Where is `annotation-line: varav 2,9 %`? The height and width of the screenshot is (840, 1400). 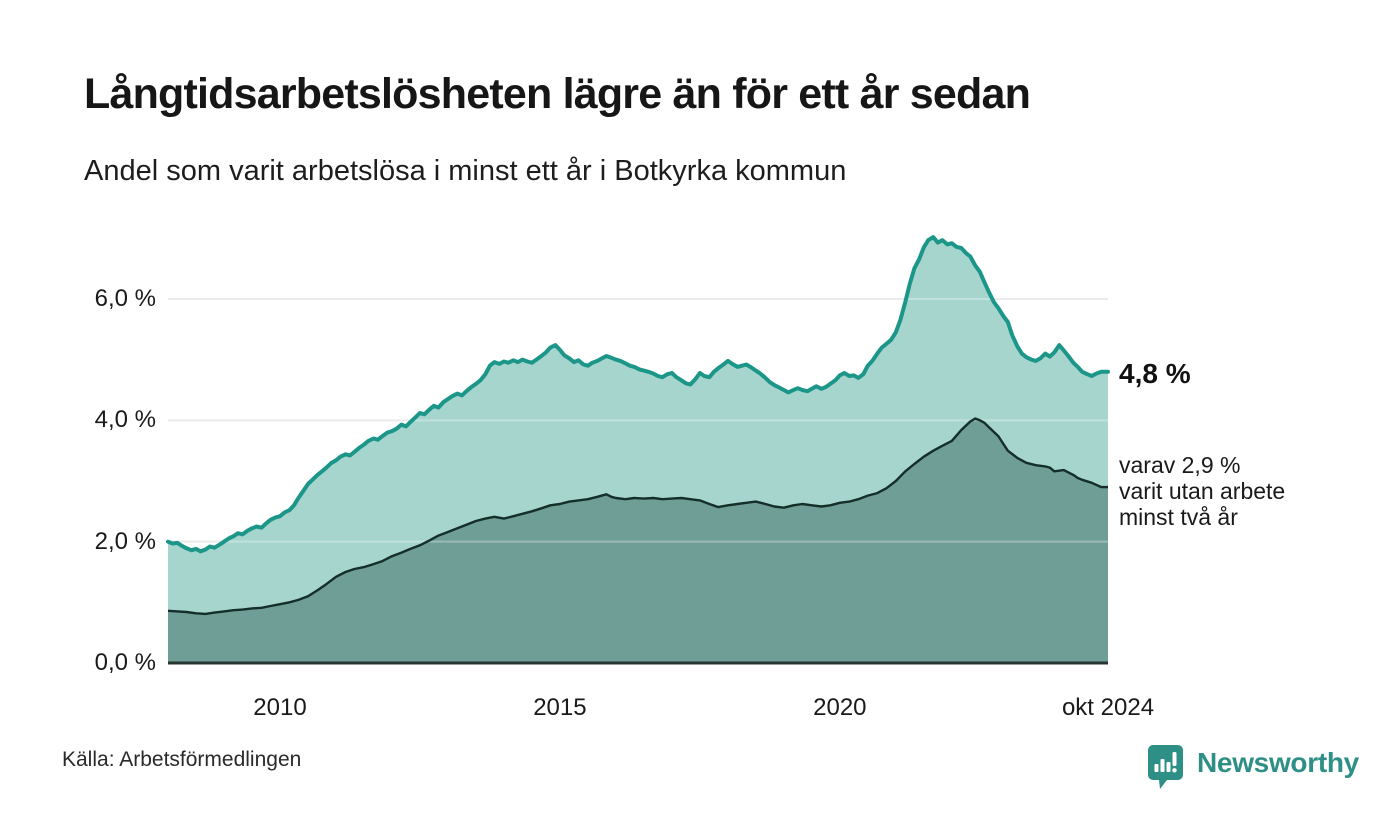
annotation-line: varav 2,9 % is located at coordinates (1180, 465).